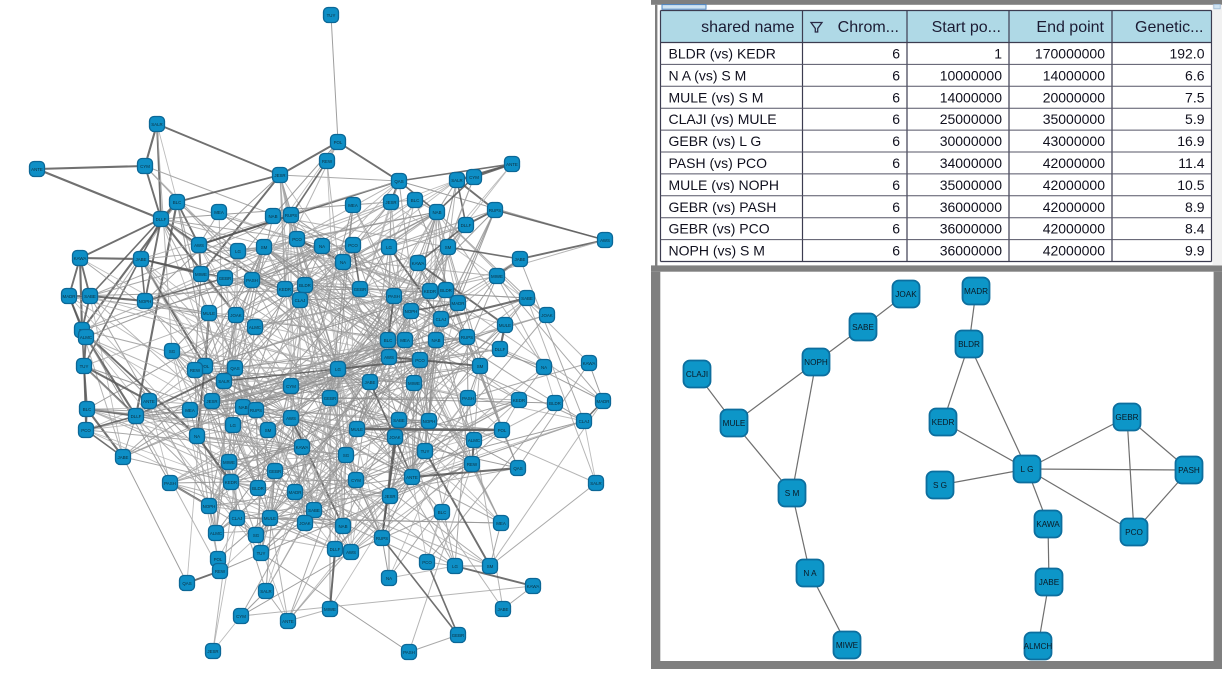 The width and height of the screenshot is (1222, 674). What do you see at coordinates (1195, 229) in the screenshot?
I see `svg-text: 8.4` at bounding box center [1195, 229].